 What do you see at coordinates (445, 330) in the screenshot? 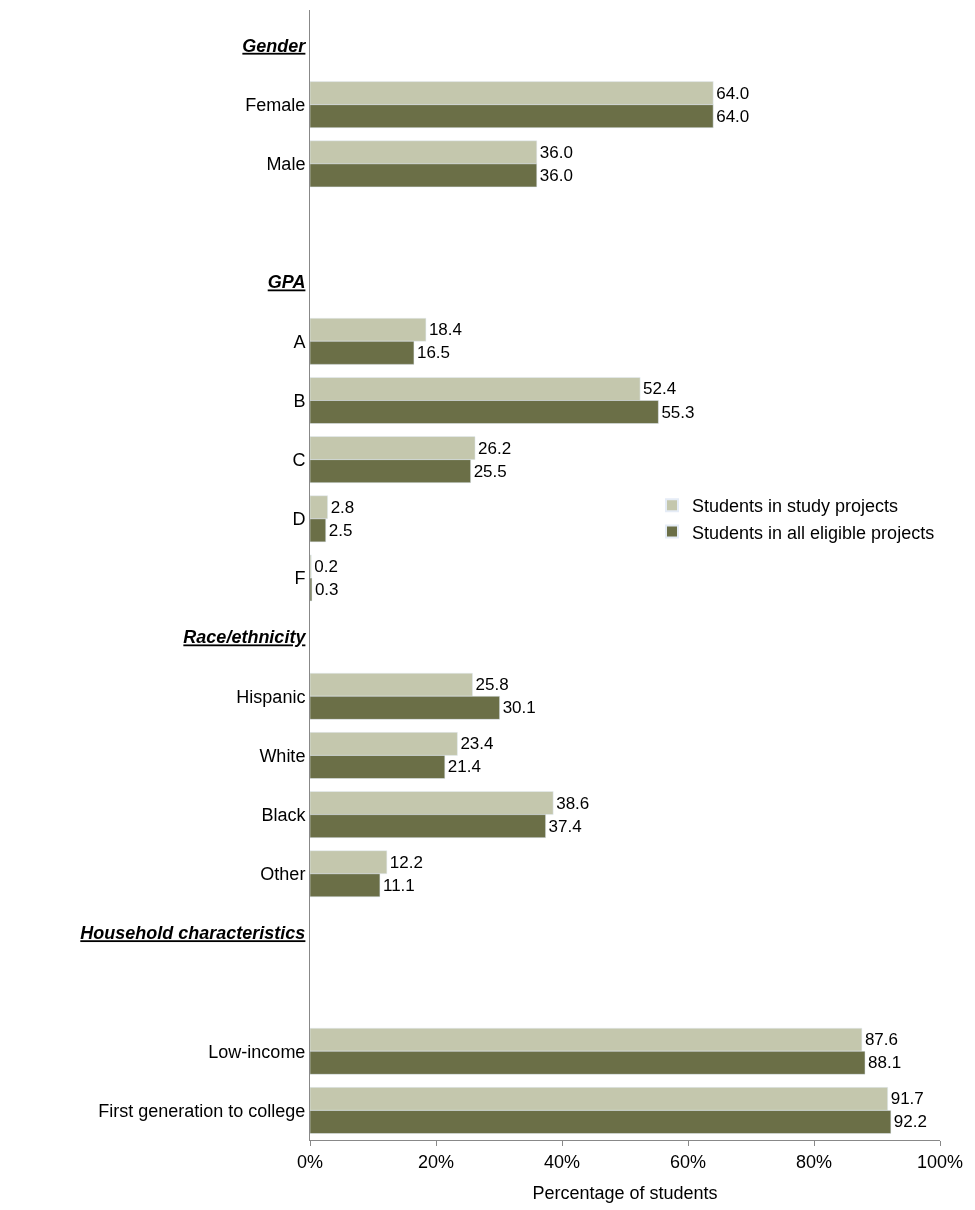
I see `data-label: 18.4` at bounding box center [445, 330].